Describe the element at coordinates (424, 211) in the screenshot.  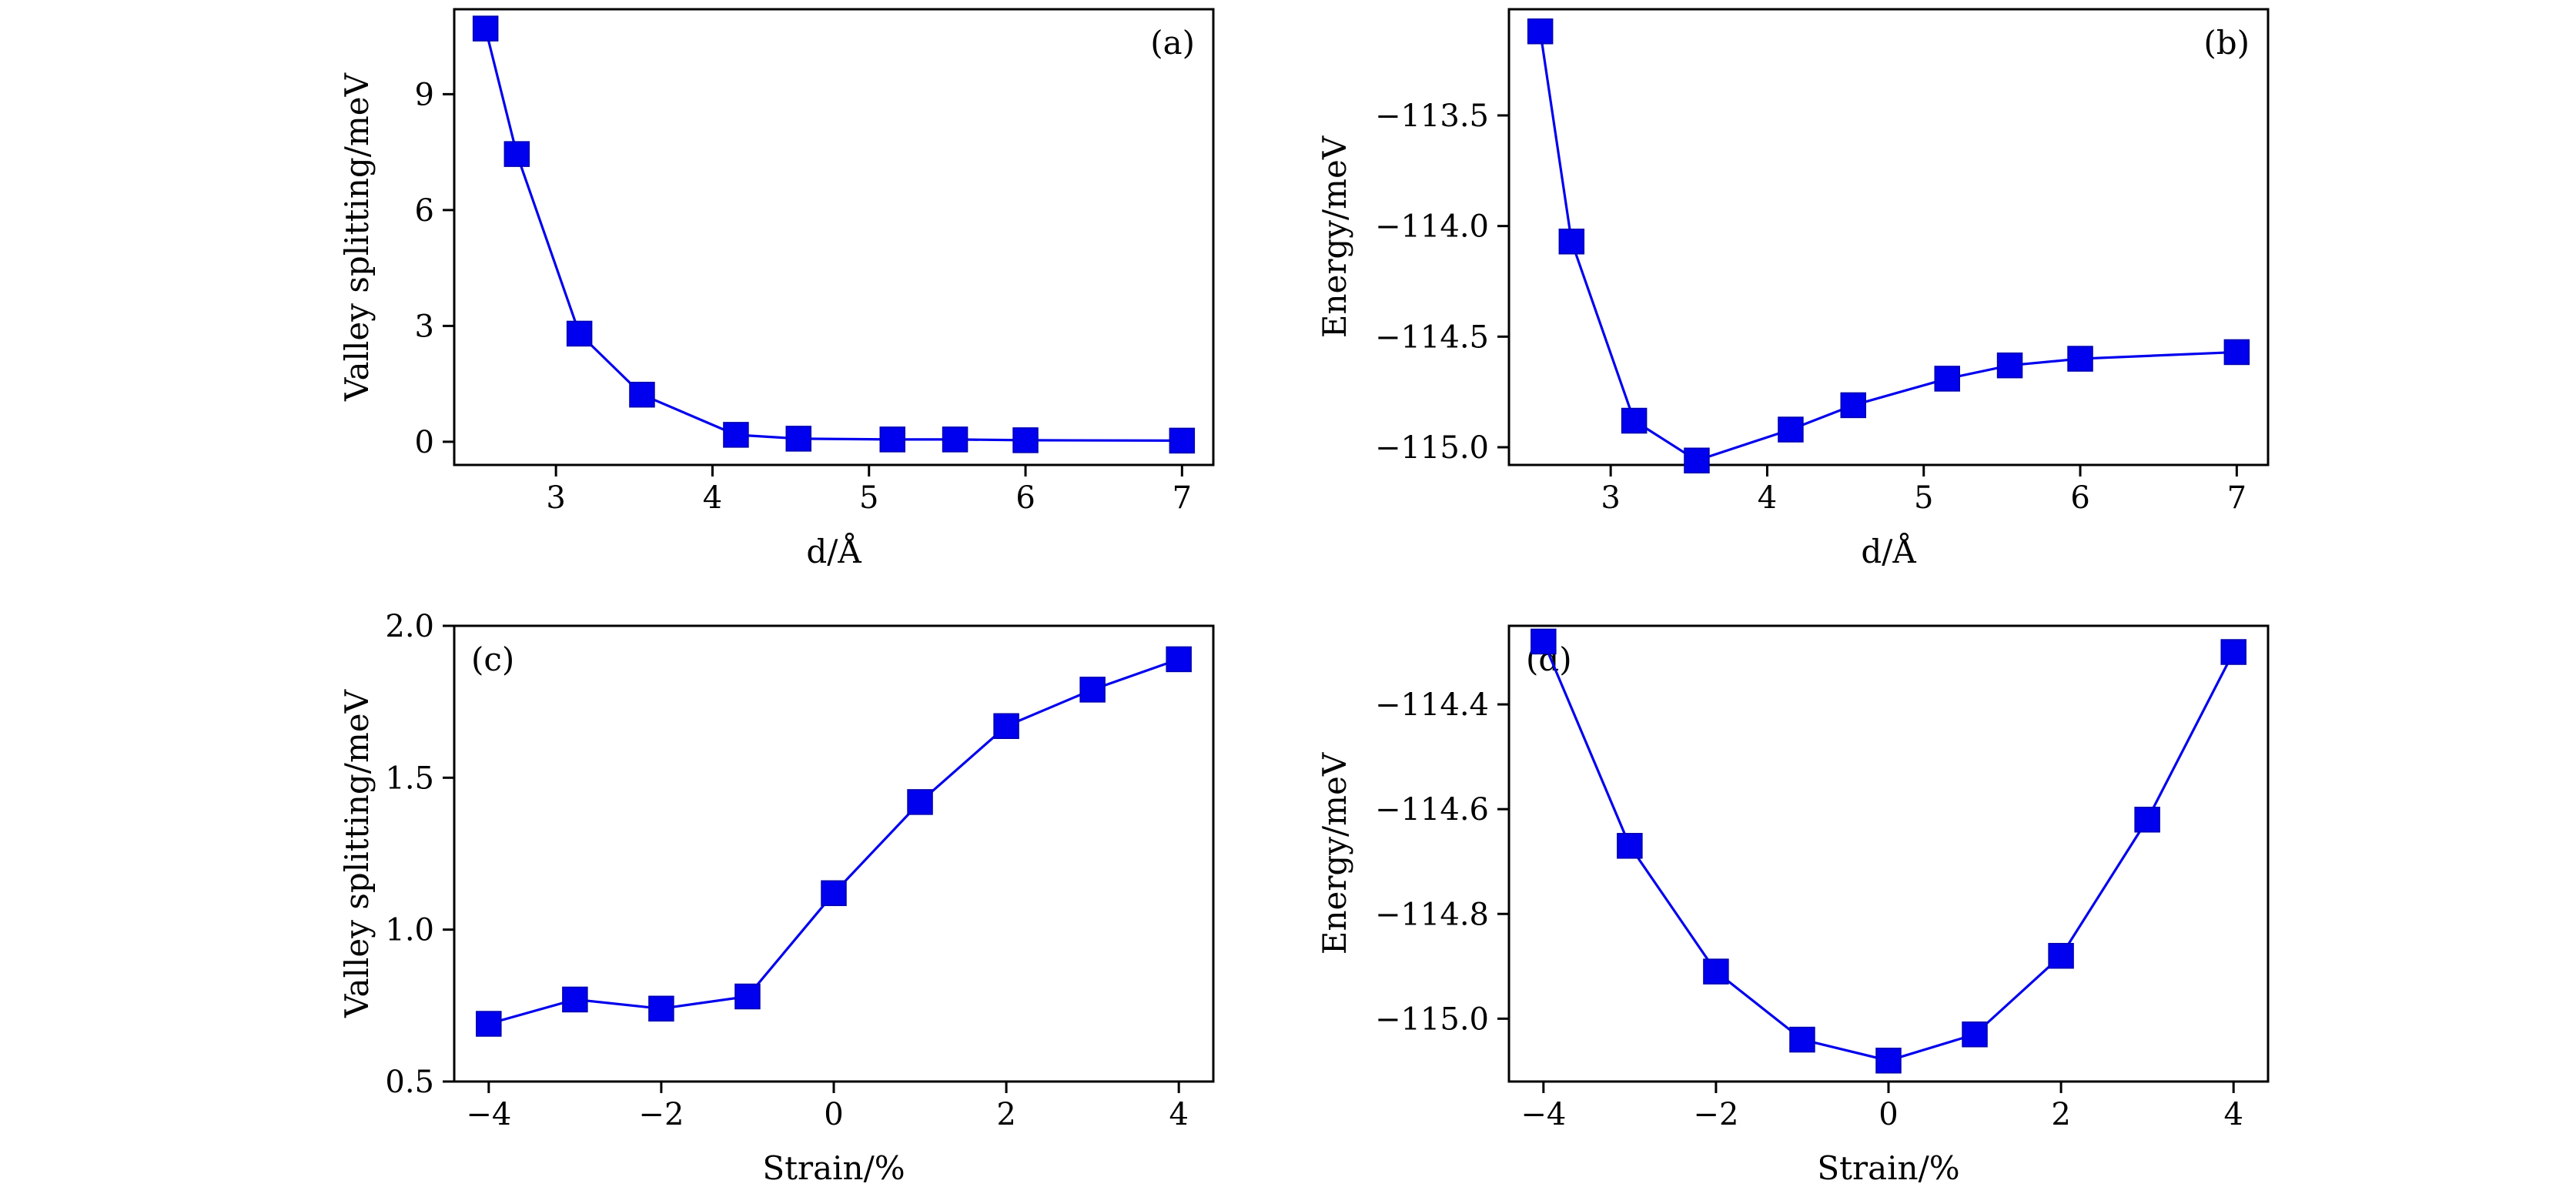
I see `y-tick-label: 6` at that location.